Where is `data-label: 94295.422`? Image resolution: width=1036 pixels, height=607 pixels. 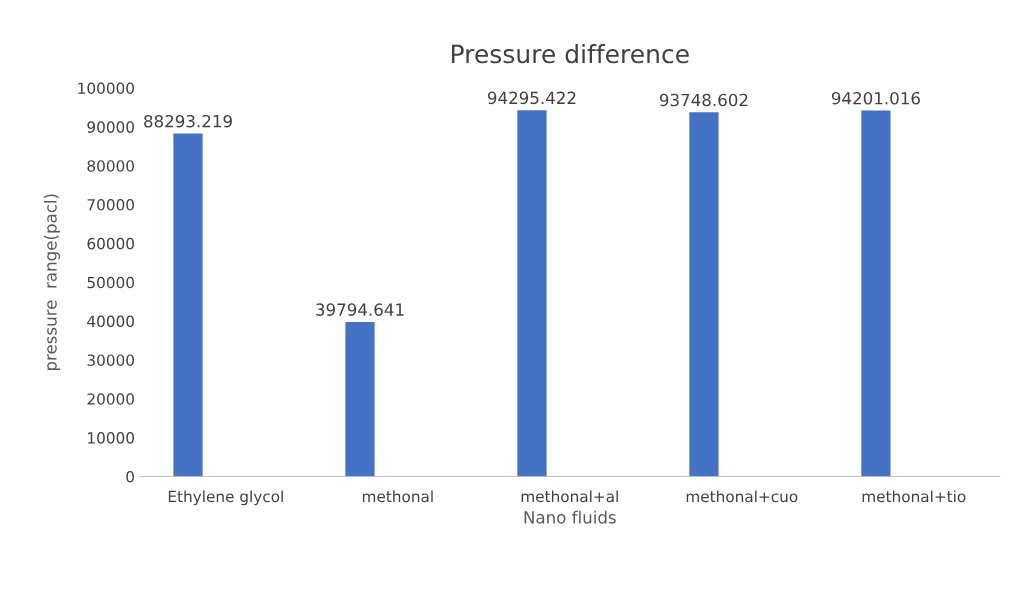
data-label: 94295.422 is located at coordinates (531, 98).